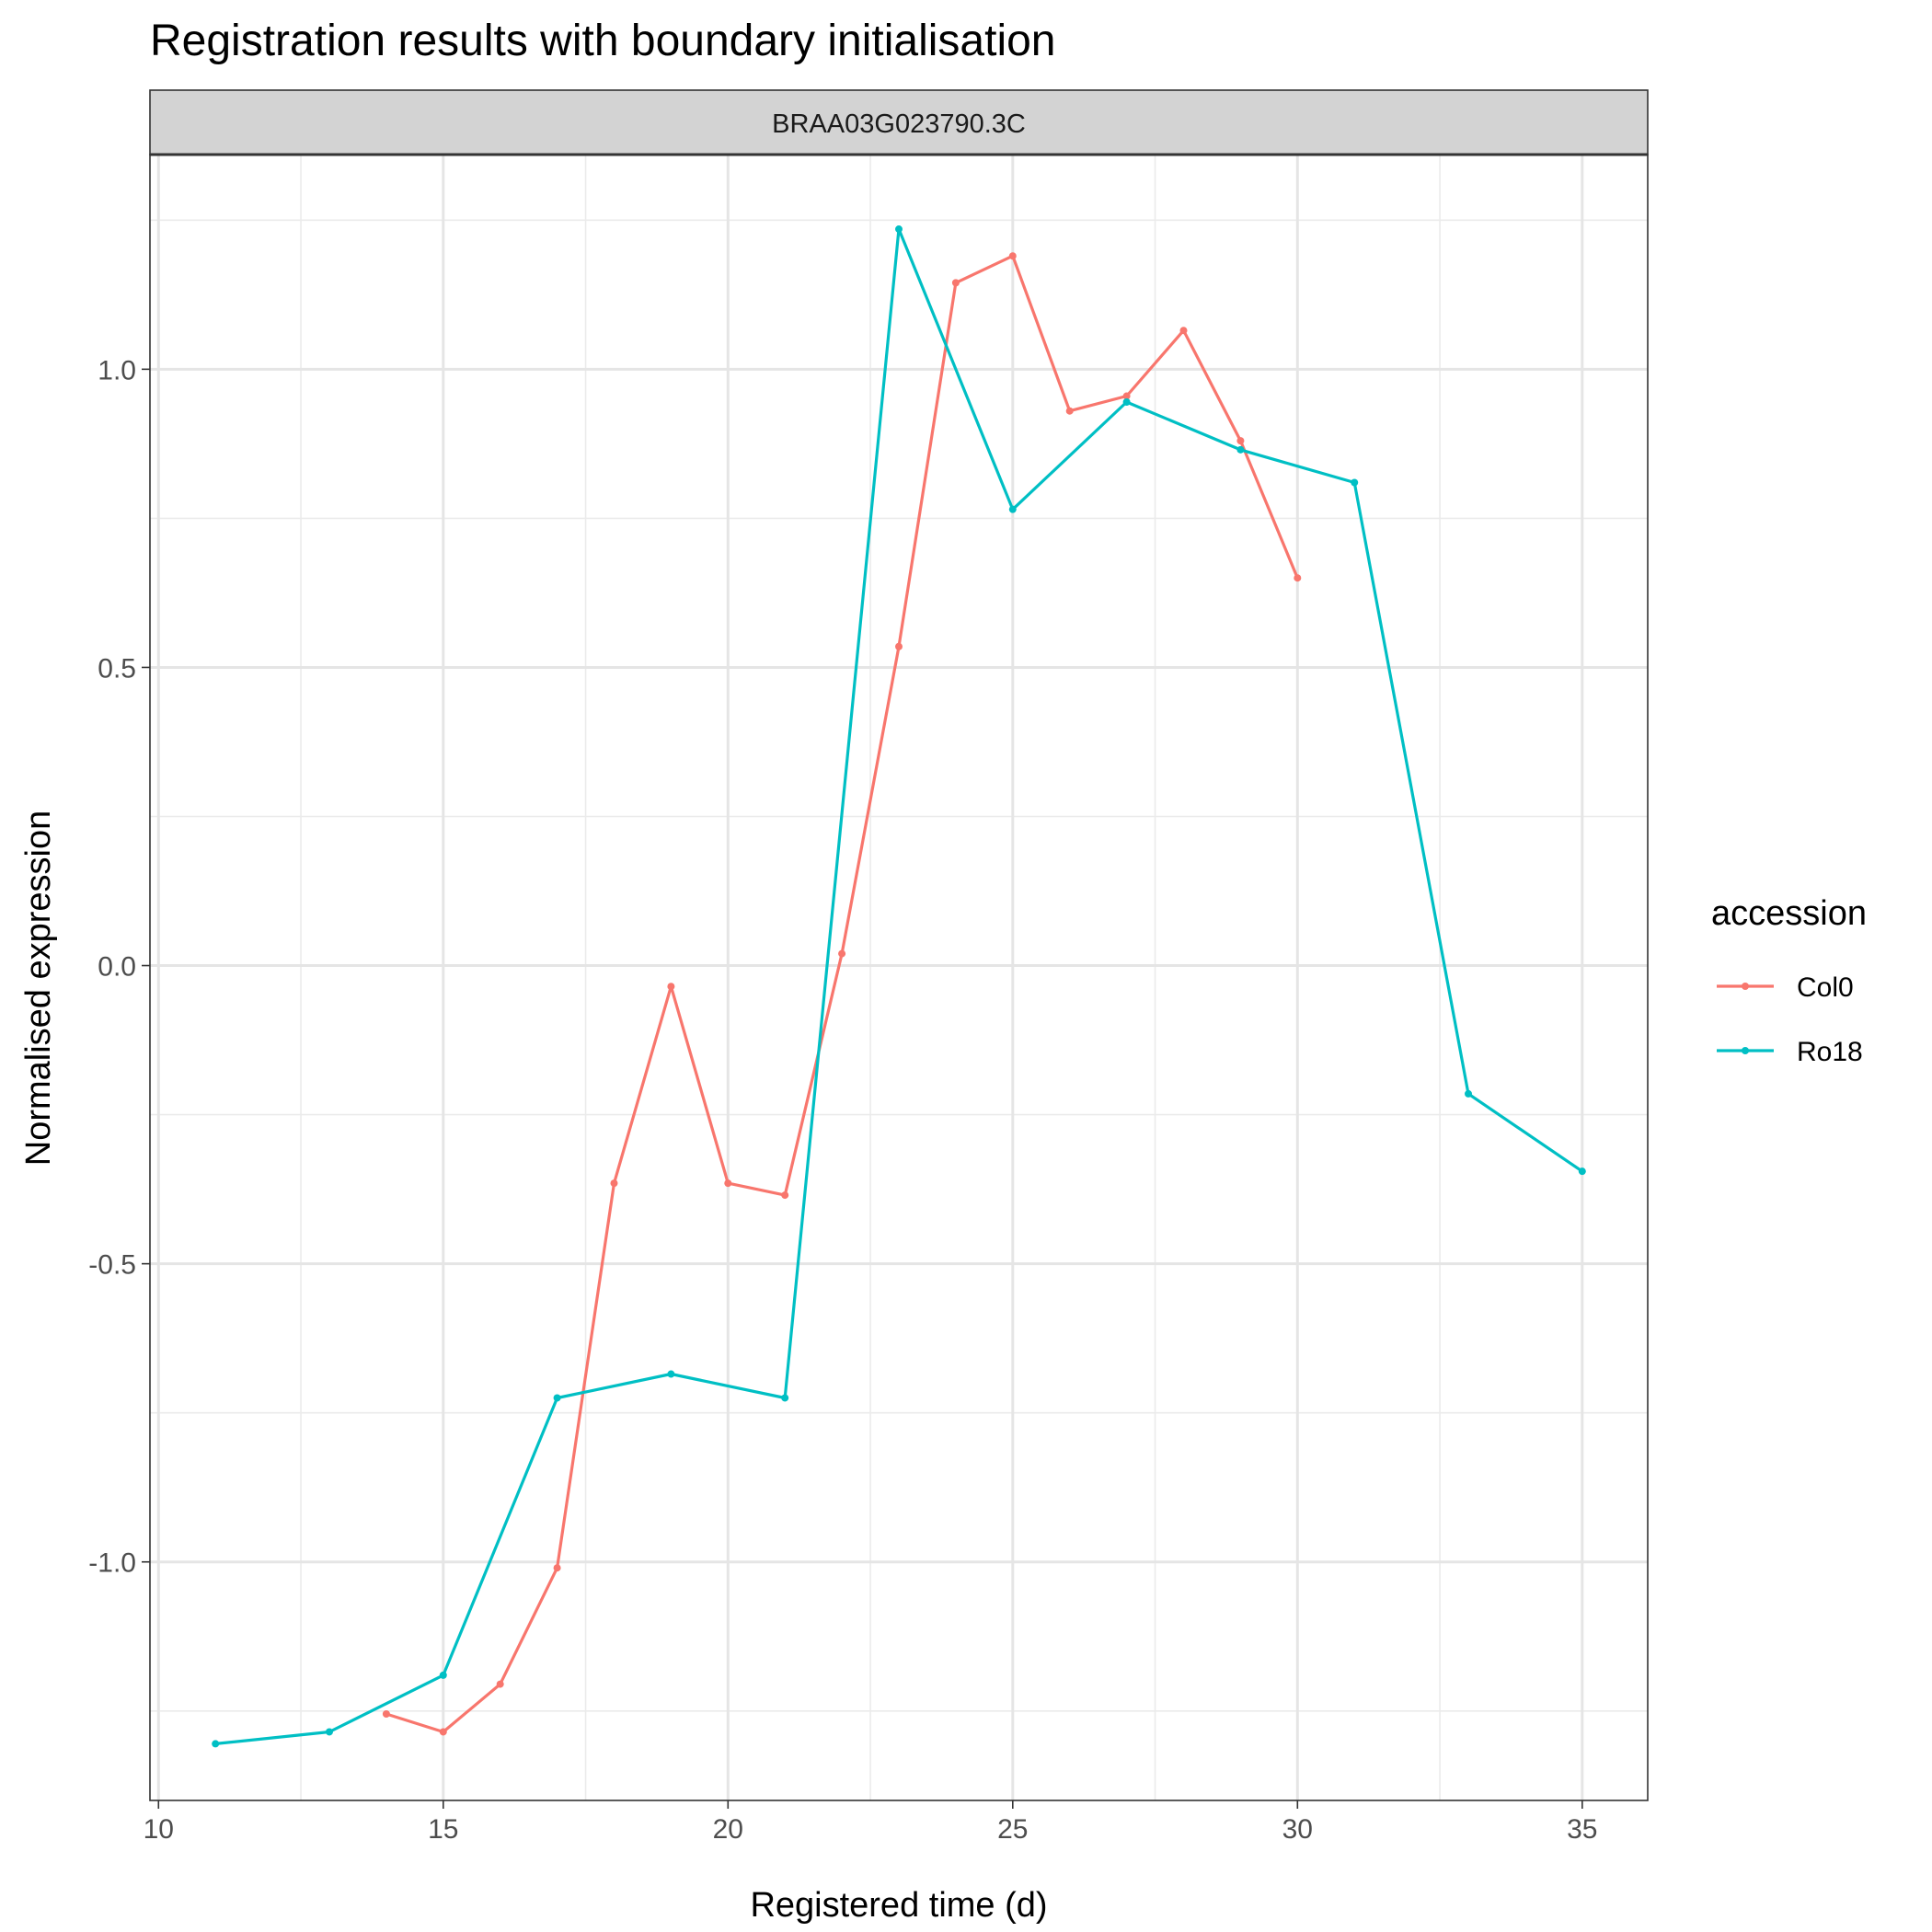 The height and width of the screenshot is (1932, 1932). Describe the element at coordinates (1297, 1829) in the screenshot. I see `x-tick-label: 30` at that location.